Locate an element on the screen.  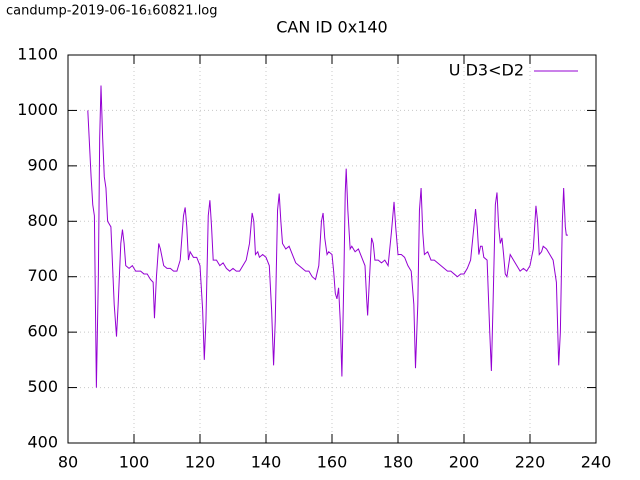
x-tick-label: 220 is located at coordinates (530, 462).